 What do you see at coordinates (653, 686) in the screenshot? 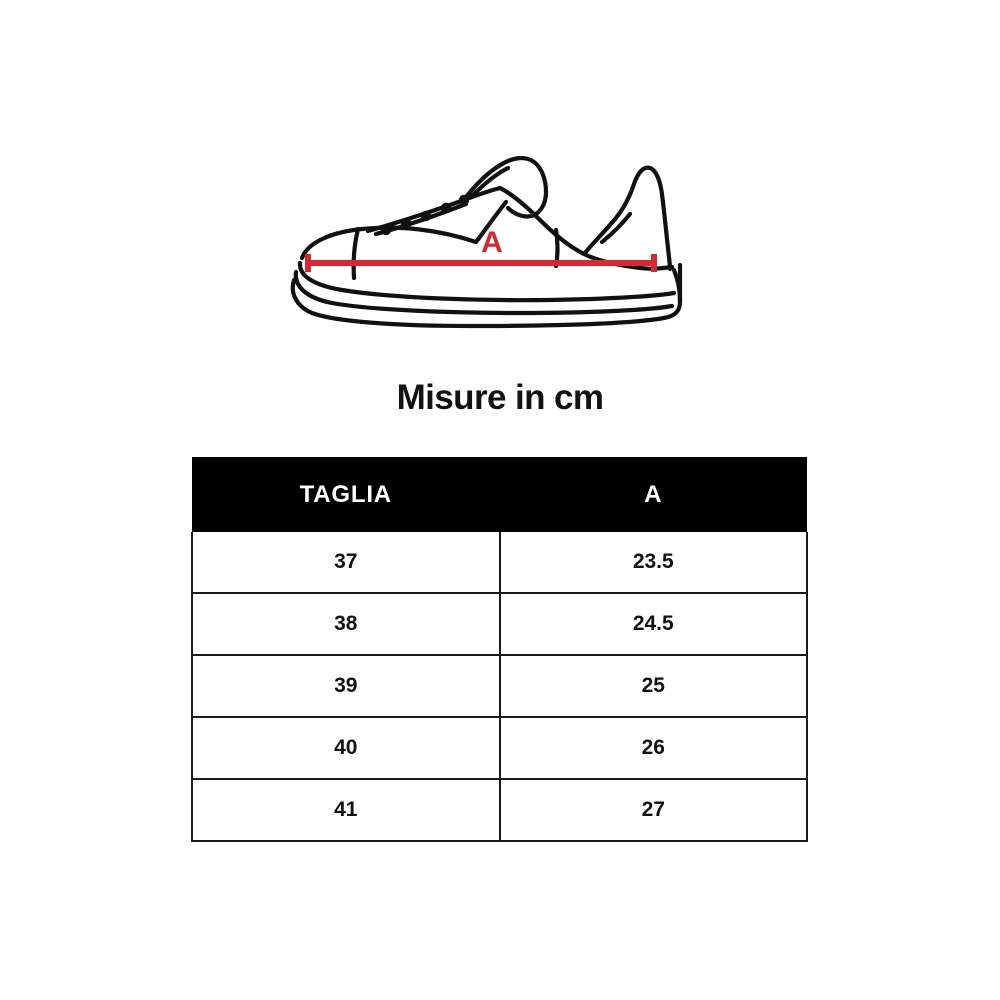
I see `cell-a: 25` at bounding box center [653, 686].